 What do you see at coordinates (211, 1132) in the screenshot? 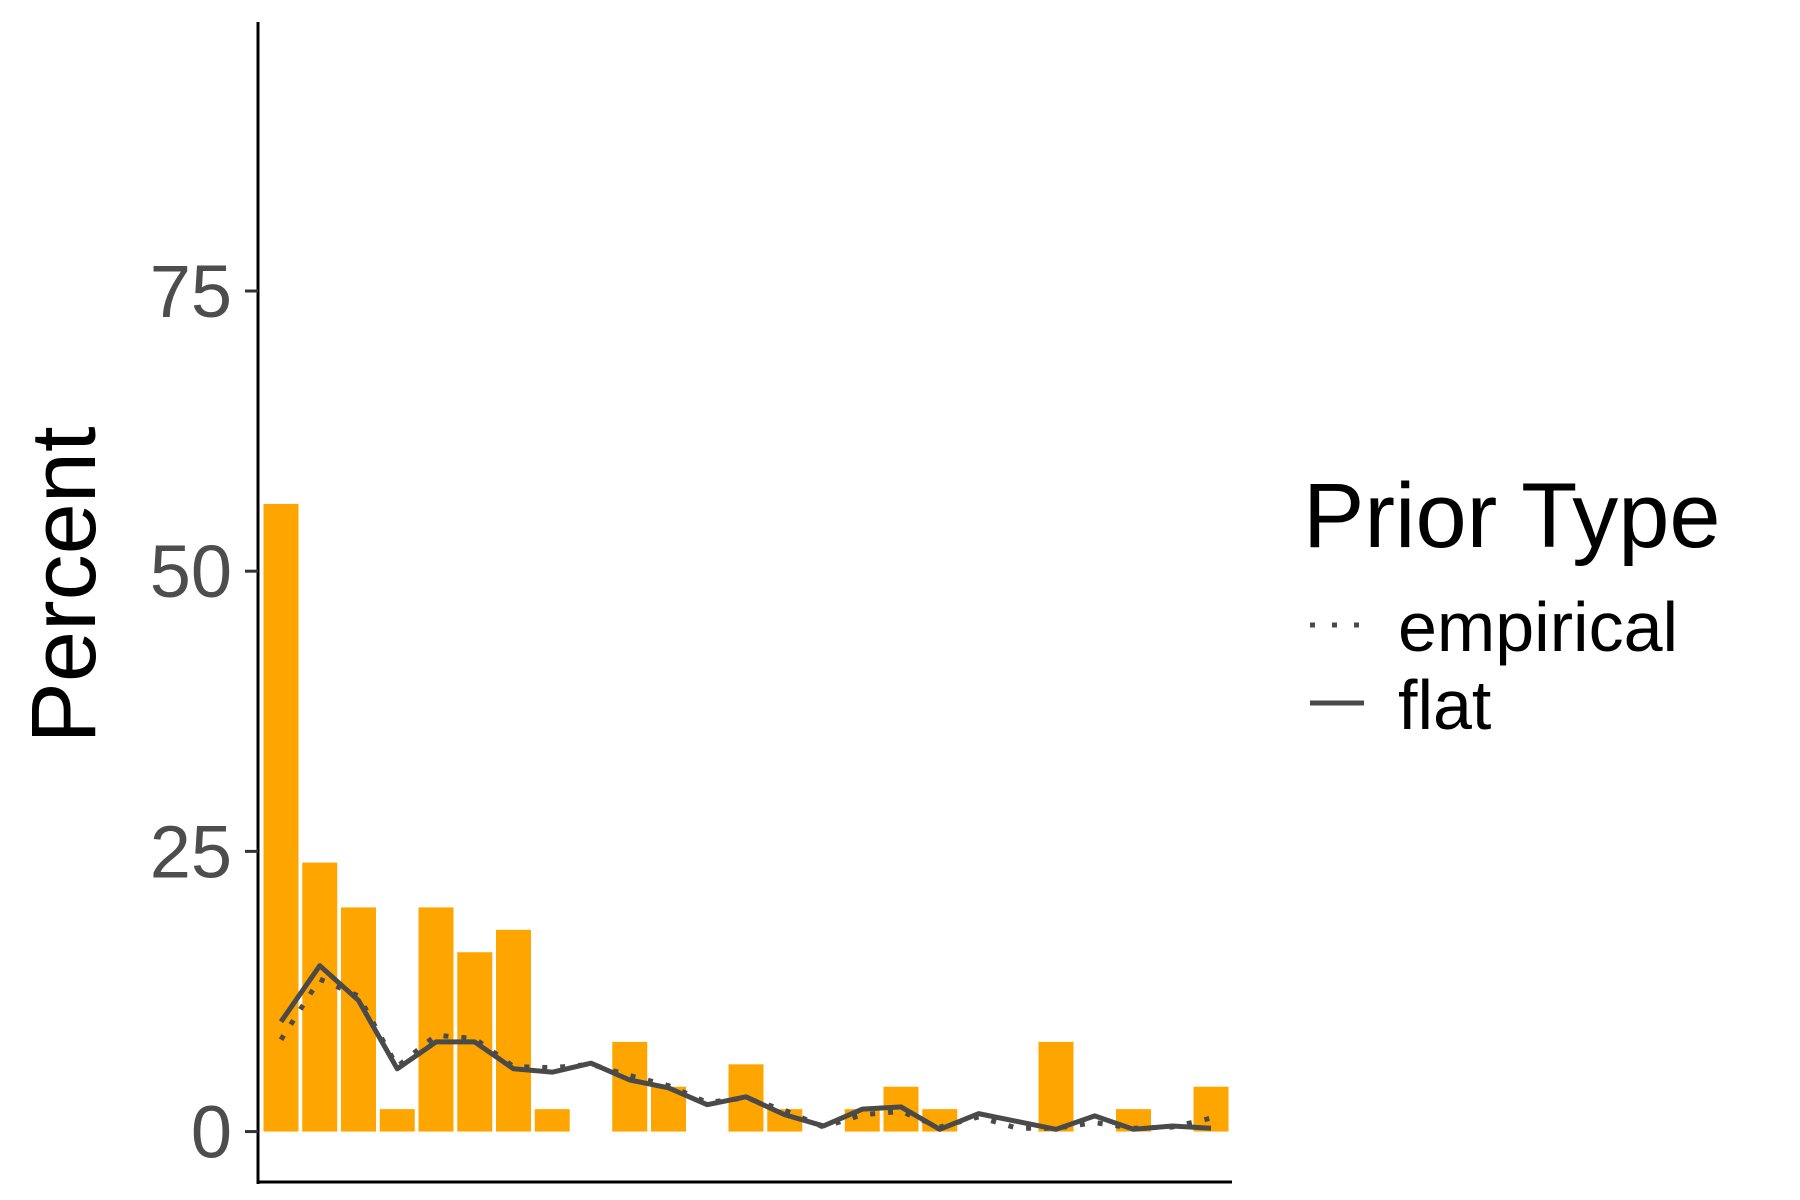
I see `y-tick-label: 0` at bounding box center [211, 1132].